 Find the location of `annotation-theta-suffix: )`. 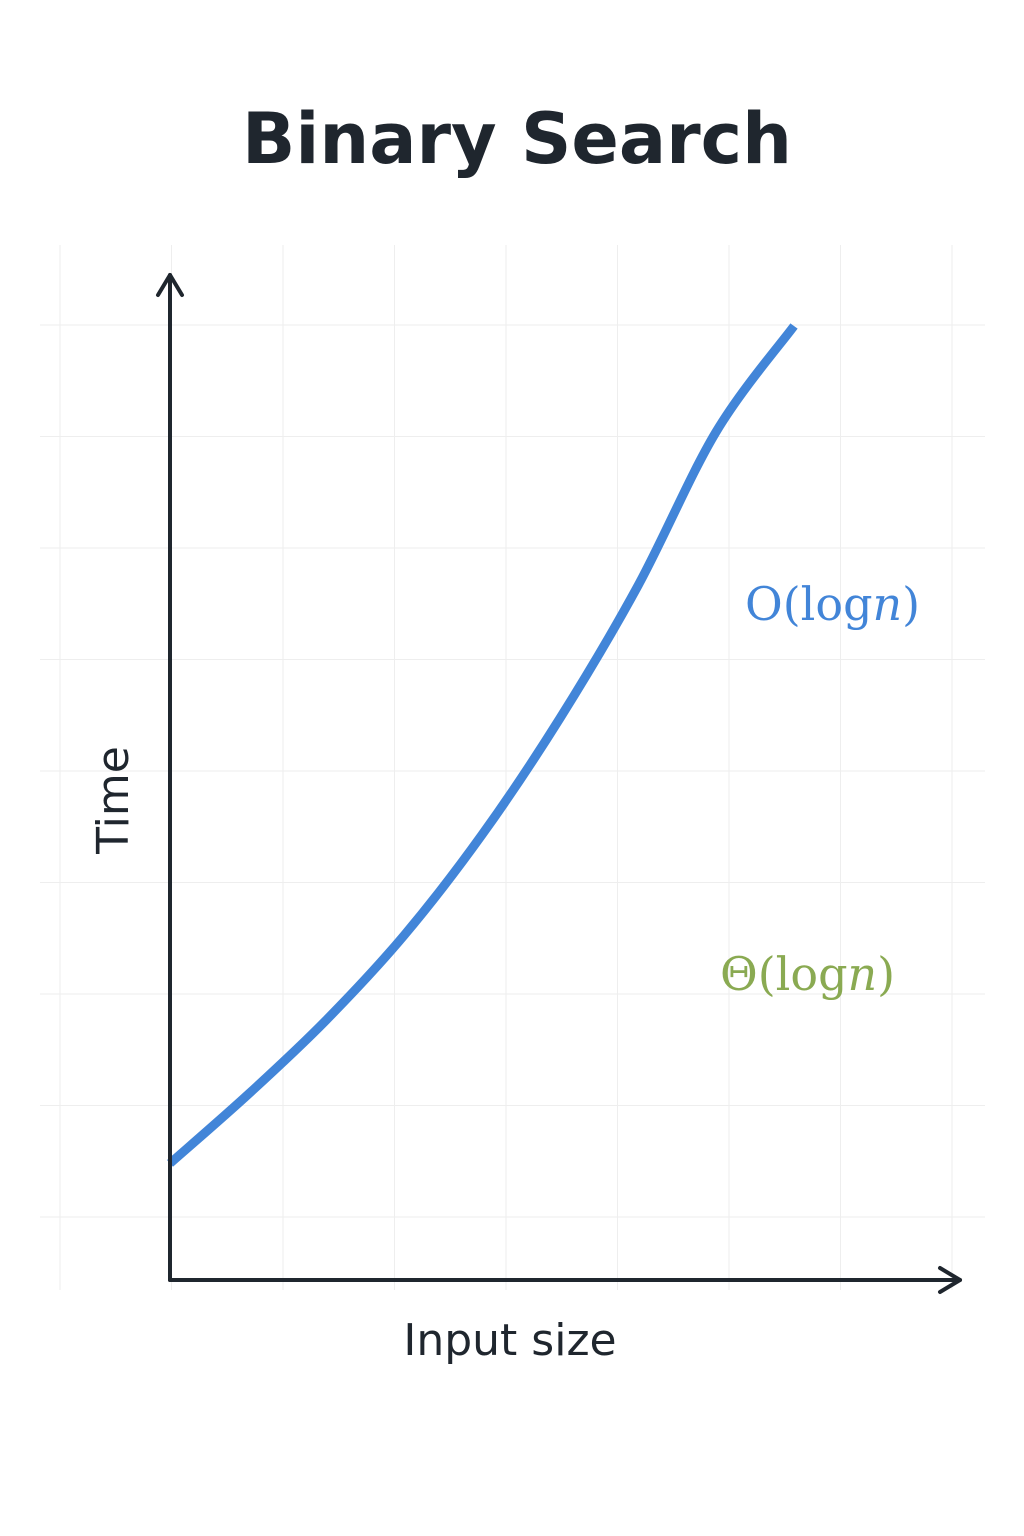

annotation-theta-suffix: ) is located at coordinates (886, 974).